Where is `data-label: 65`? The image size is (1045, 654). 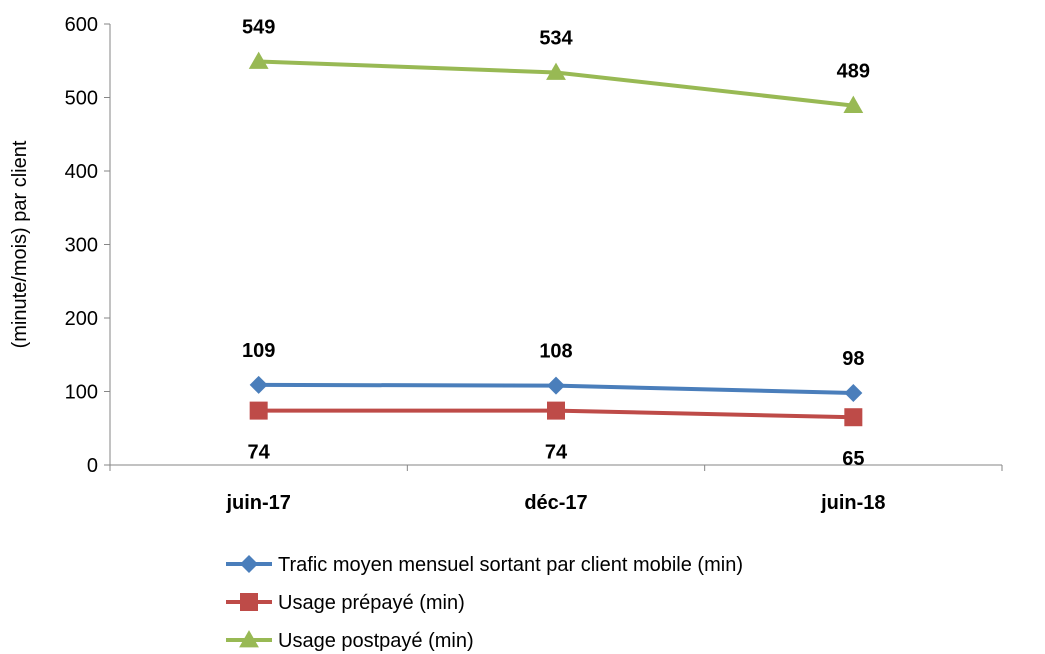
data-label: 65 is located at coordinates (853, 459).